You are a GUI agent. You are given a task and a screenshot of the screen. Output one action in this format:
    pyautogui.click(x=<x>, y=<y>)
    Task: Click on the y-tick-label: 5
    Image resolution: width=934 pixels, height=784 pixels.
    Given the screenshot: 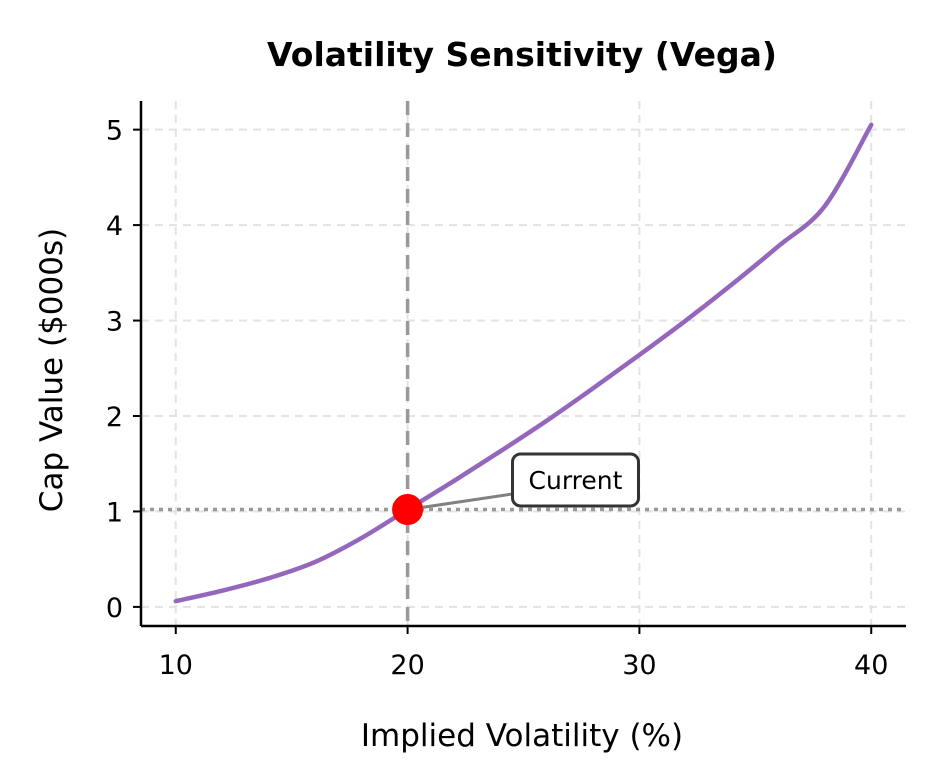 What is the action you would take?
    pyautogui.click(x=114, y=131)
    